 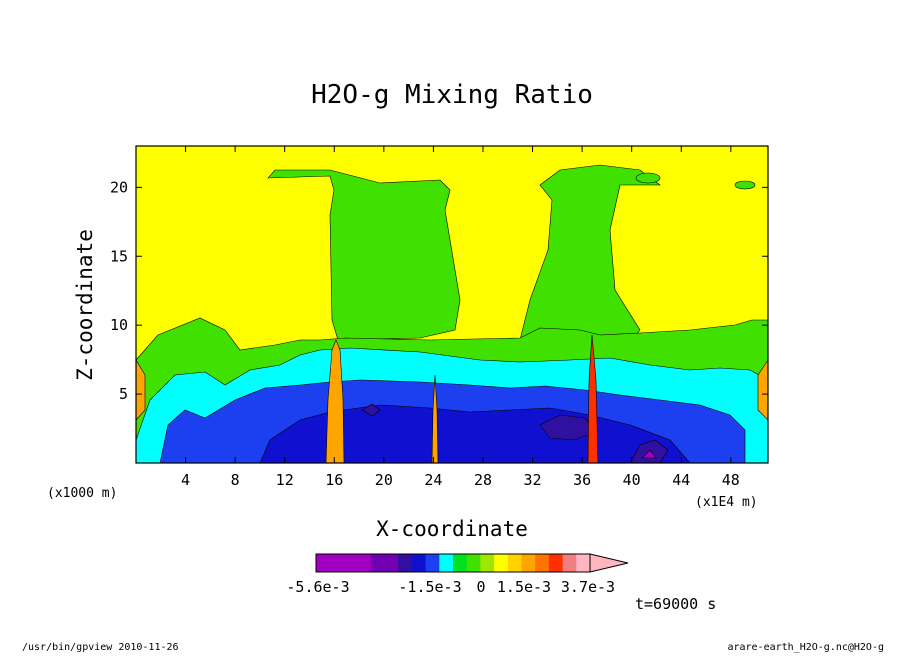 I want to click on x-tick-label: 16, so click(x=334, y=480).